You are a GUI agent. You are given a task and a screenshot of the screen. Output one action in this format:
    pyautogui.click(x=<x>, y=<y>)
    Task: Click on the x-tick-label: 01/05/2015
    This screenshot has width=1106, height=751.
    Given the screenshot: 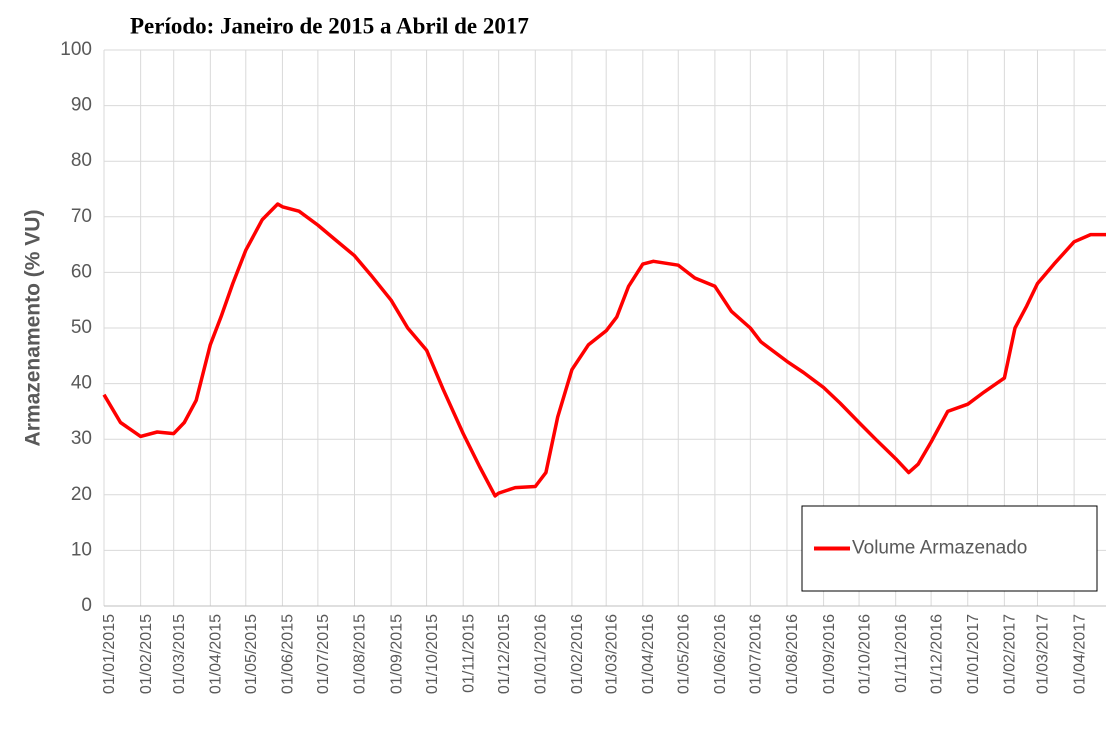 What is the action you would take?
    pyautogui.click(x=251, y=654)
    